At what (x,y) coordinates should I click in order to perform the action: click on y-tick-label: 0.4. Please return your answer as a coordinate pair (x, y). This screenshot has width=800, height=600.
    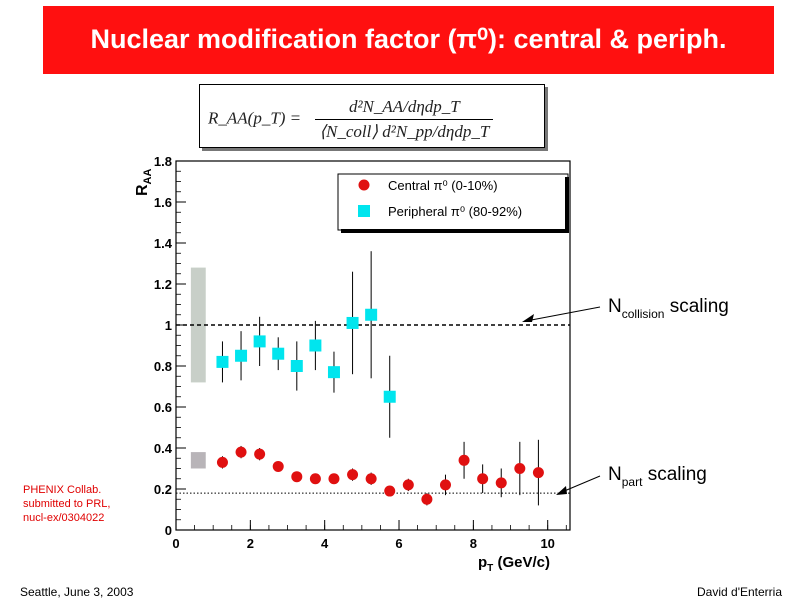
    Looking at the image, I should click on (163, 448).